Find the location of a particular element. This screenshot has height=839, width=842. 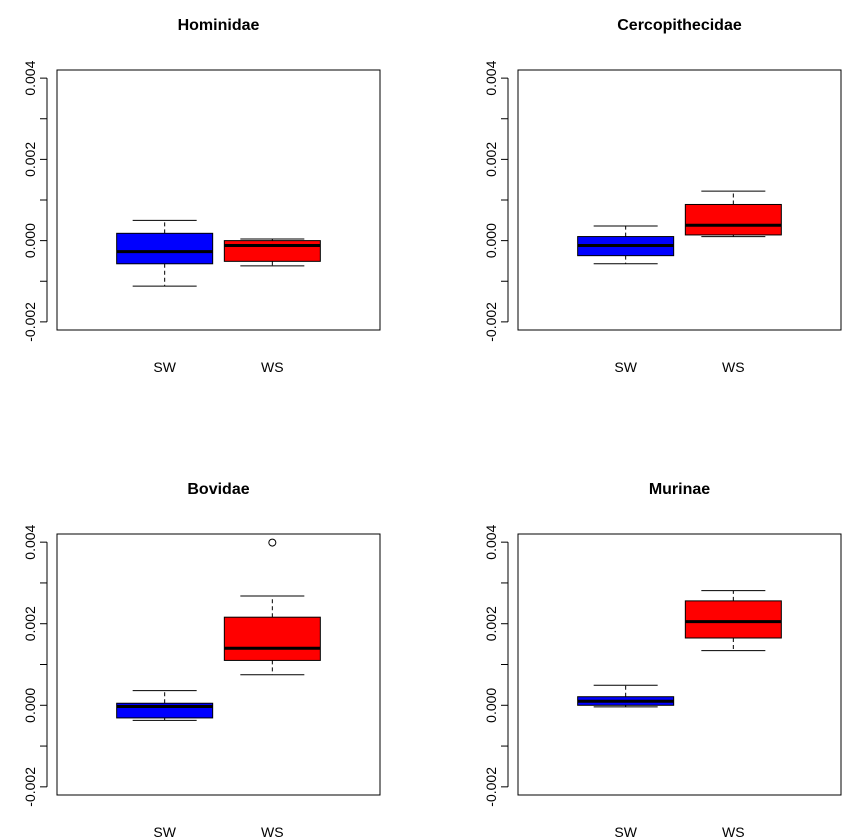

panel-title: Cercopithecidae is located at coordinates (679, 25).